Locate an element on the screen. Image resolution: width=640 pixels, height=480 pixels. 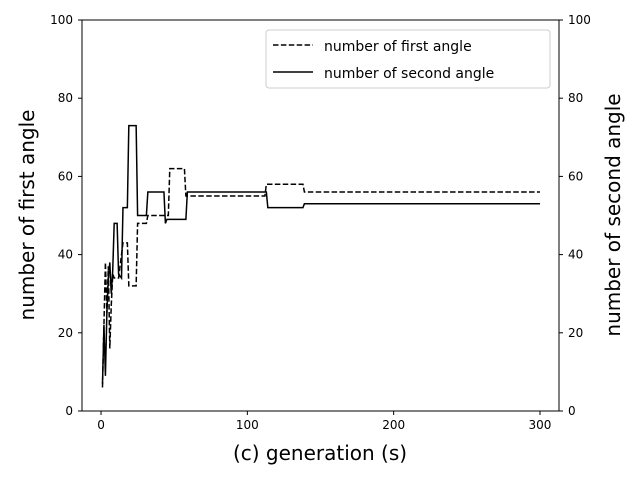
x-tick-label-300: 300 is located at coordinates (540, 425).